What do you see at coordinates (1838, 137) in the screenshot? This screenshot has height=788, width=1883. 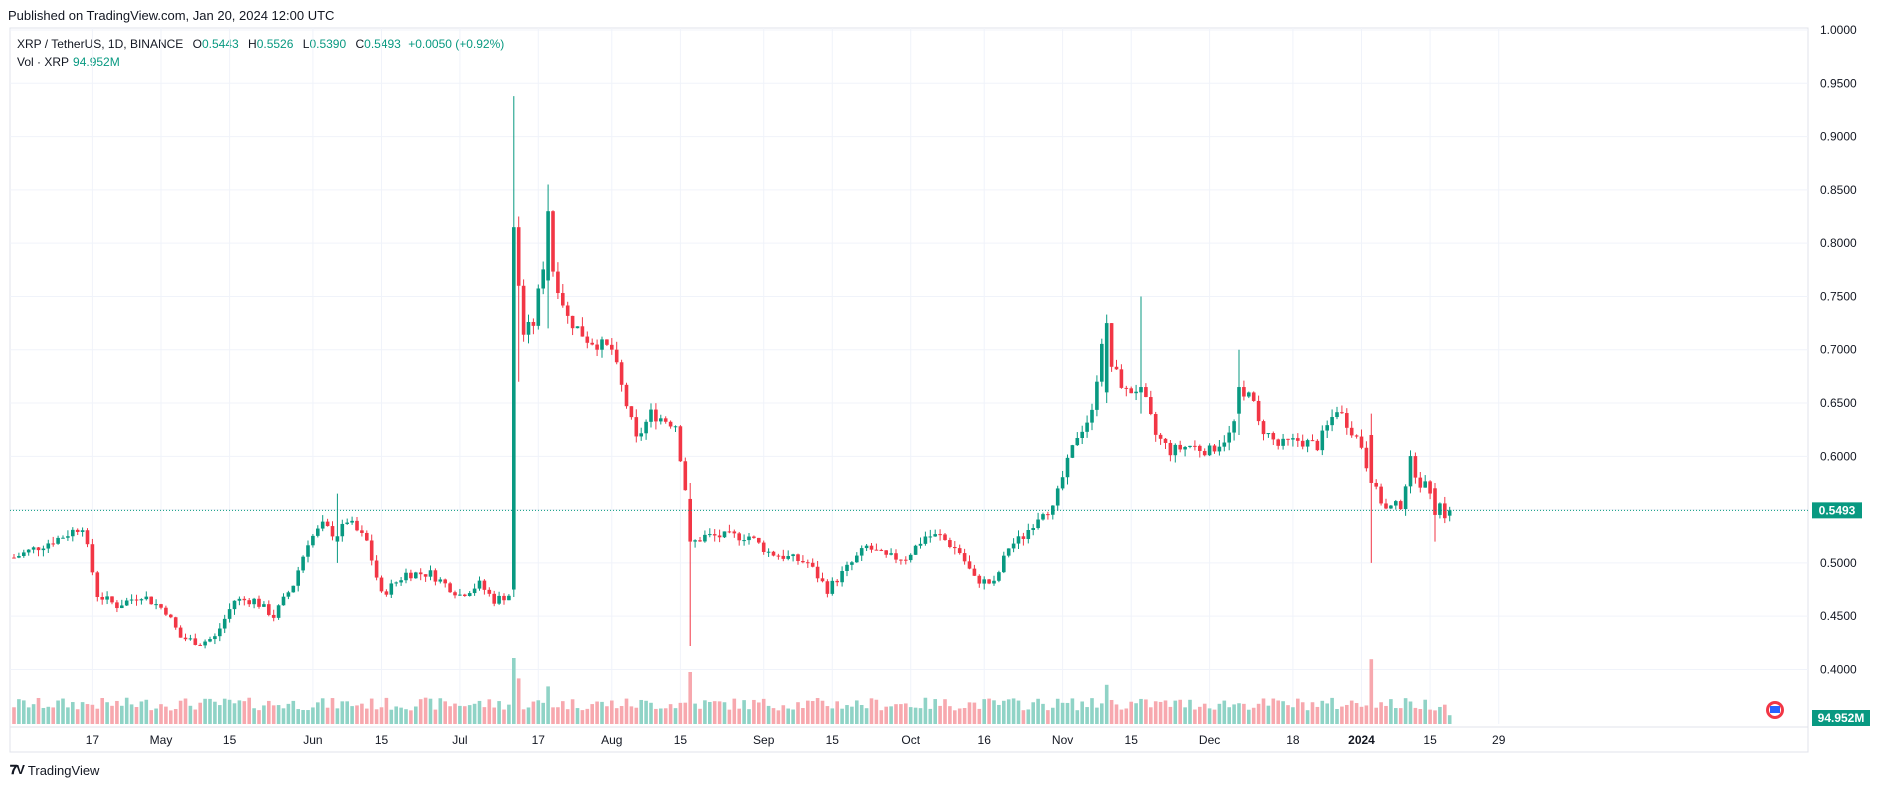 I see `price-tick-label: 0.9000` at bounding box center [1838, 137].